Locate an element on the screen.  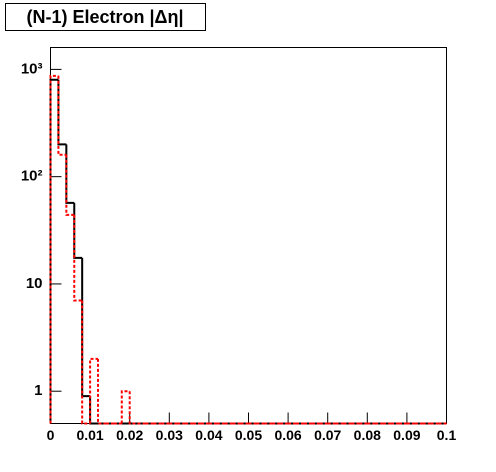
x-tick-label: 0.07 is located at coordinates (327, 435).